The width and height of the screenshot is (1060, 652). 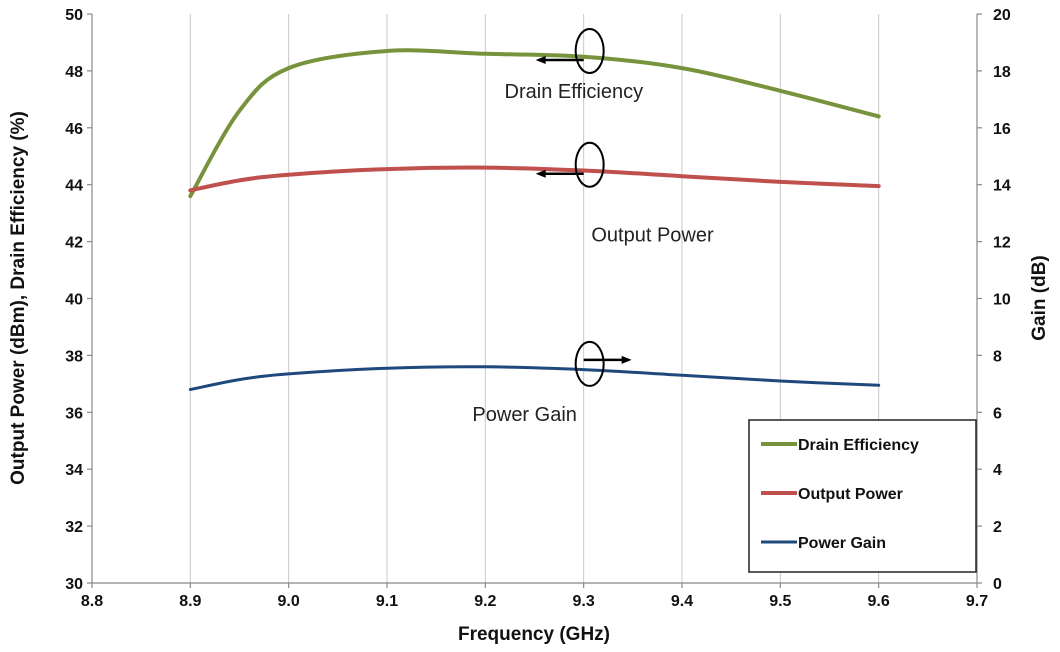 I want to click on right-y-tick-label: 6, so click(x=997, y=413).